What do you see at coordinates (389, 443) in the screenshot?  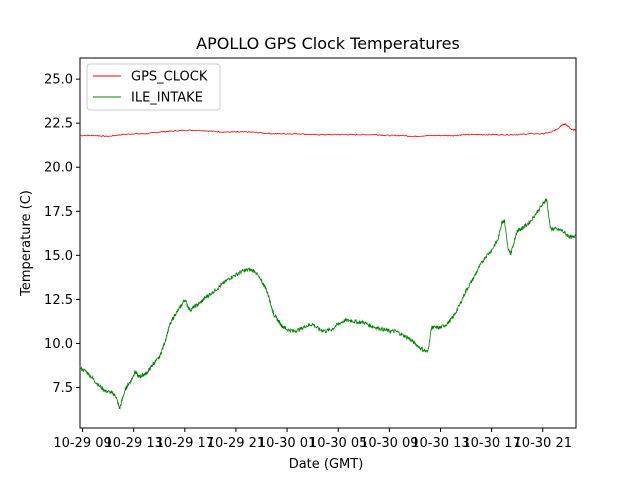 I see `x-tick-label: 10-30 09` at bounding box center [389, 443].